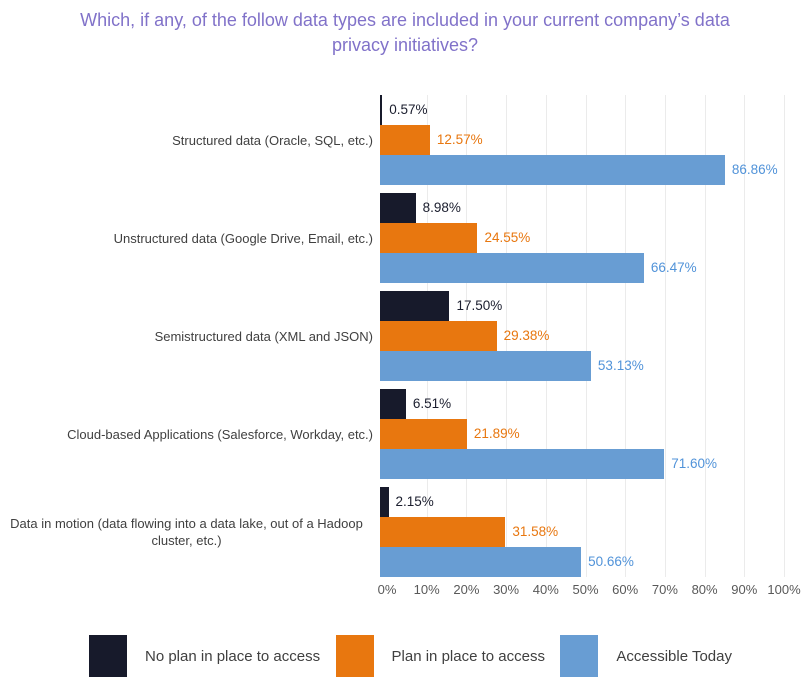 The height and width of the screenshot is (683, 810). I want to click on value-label: 66.47%, so click(673, 267).